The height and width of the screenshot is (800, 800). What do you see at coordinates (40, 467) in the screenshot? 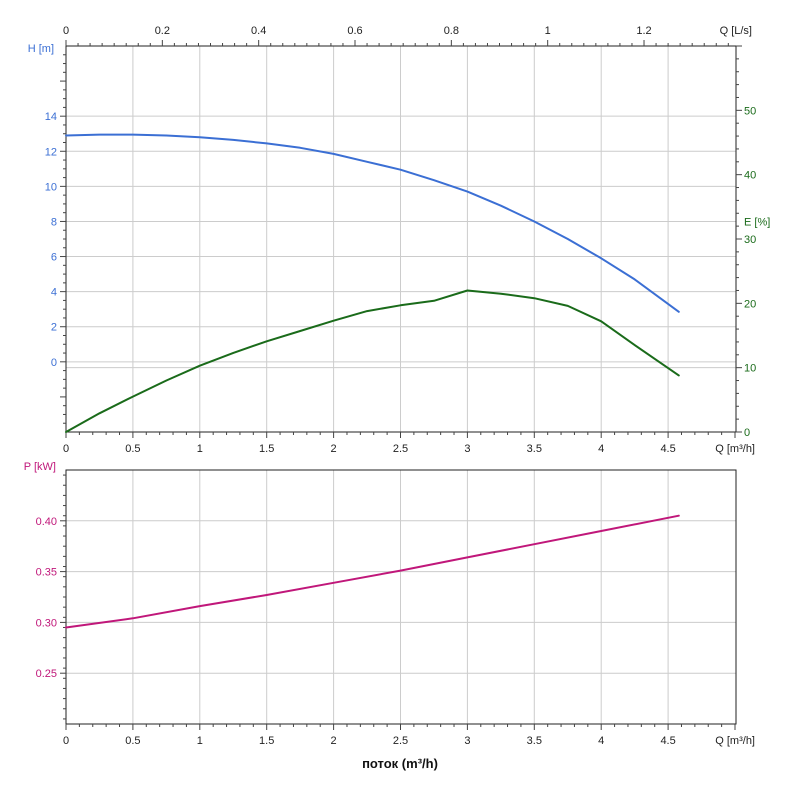
I see `y-left-axis-title: P [kW]` at bounding box center [40, 467].